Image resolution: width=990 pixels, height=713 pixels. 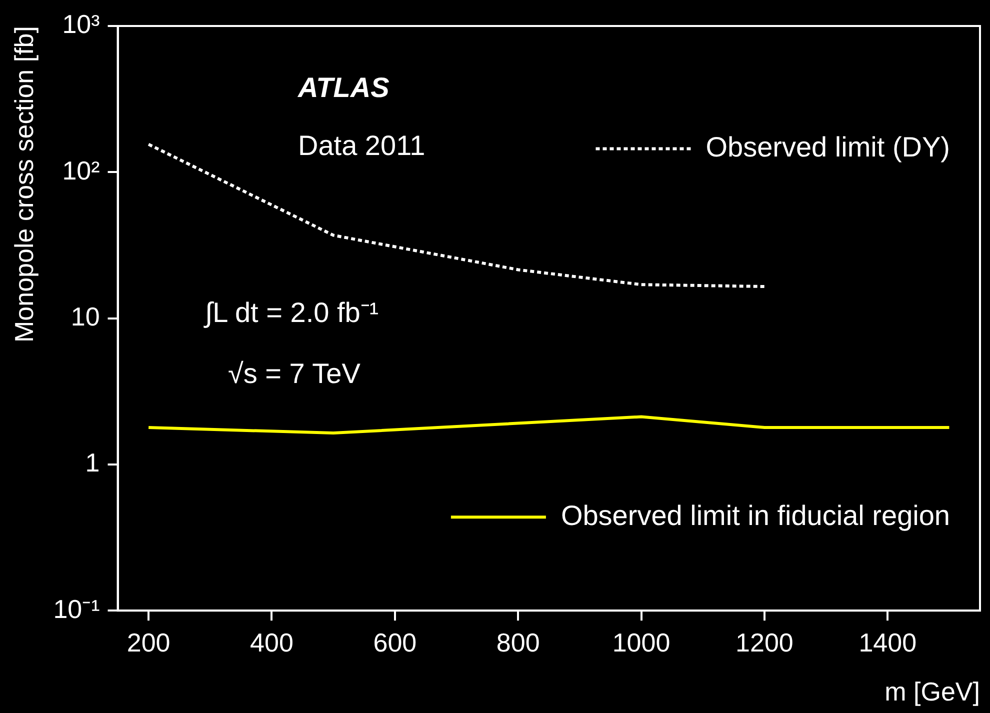 I want to click on x-tick-label: 800, so click(x=518, y=642).